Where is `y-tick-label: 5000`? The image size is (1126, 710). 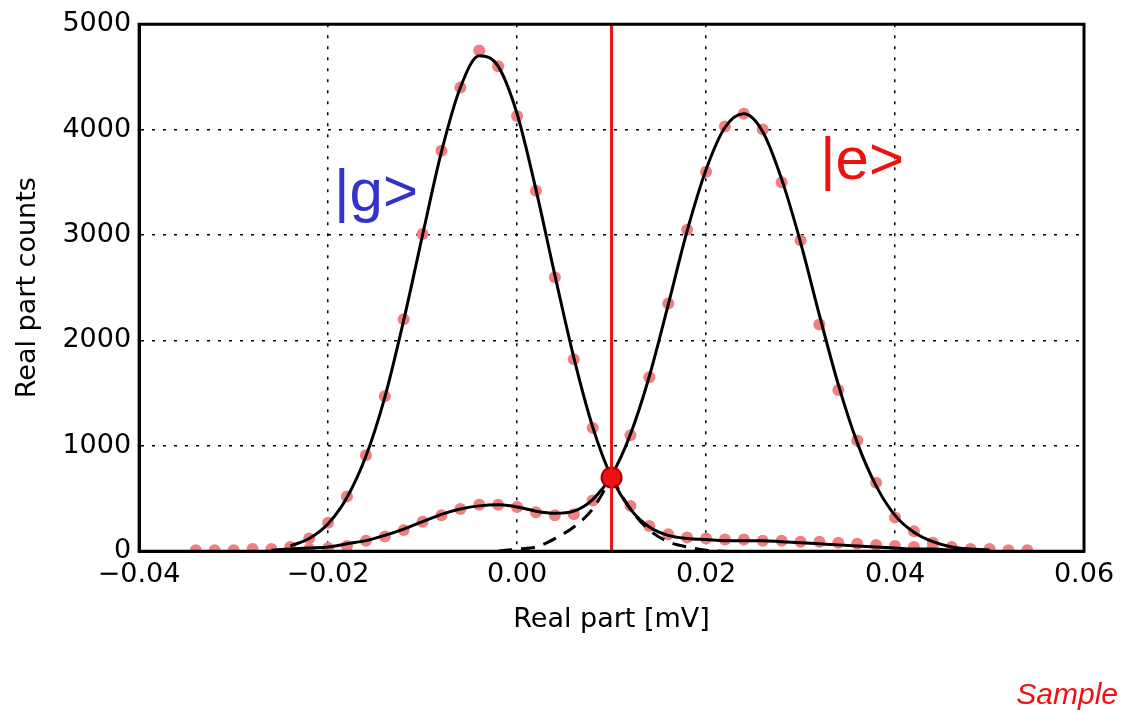 y-tick-label: 5000 is located at coordinates (97, 22).